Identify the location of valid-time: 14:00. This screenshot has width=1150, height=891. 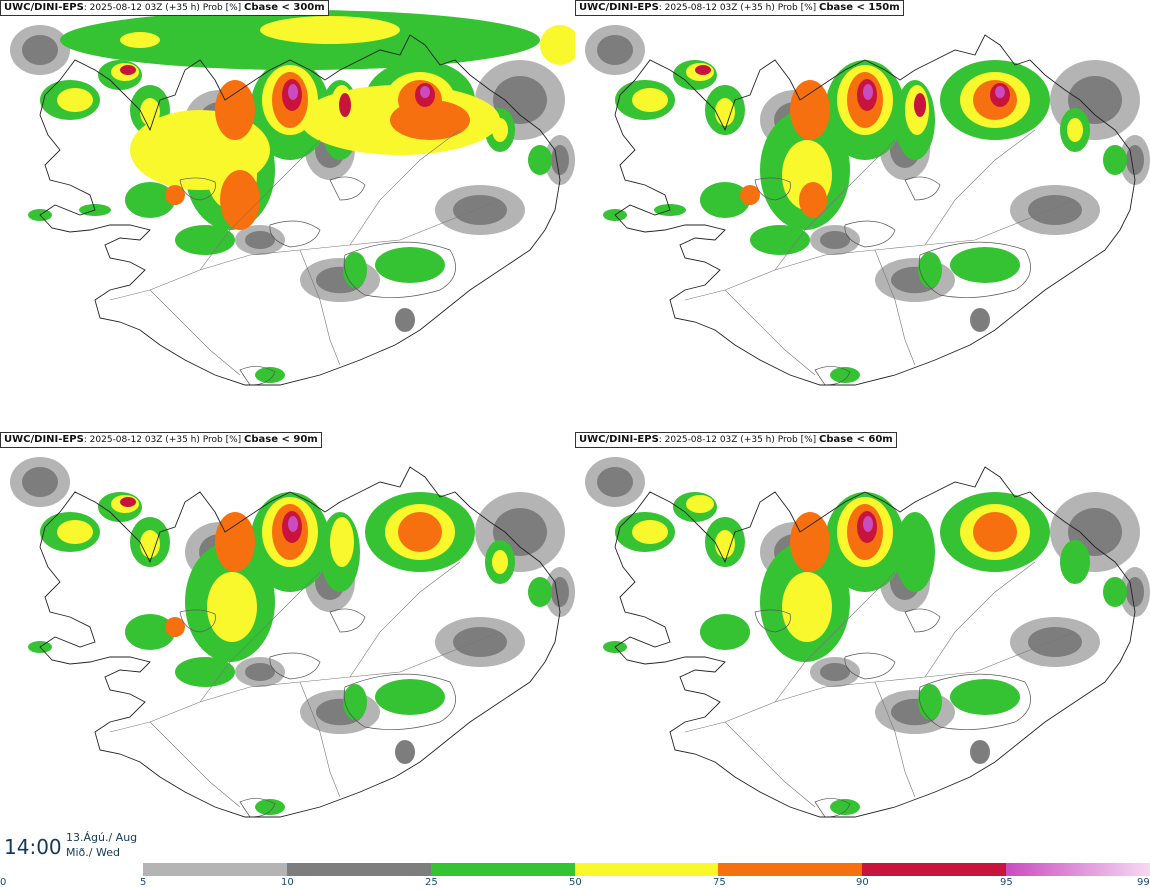
(33, 847).